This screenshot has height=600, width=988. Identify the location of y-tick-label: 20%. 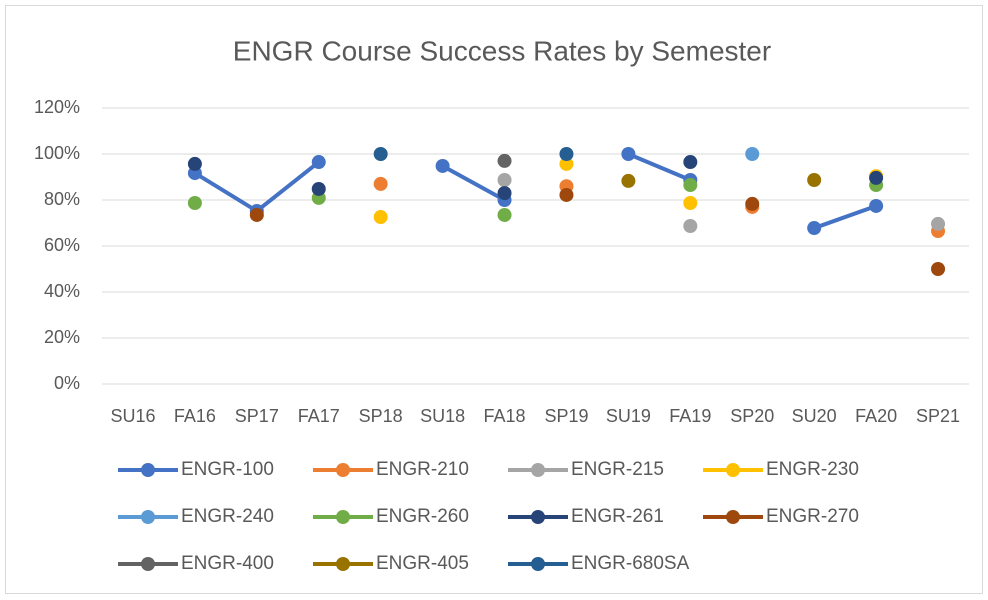
(62, 337).